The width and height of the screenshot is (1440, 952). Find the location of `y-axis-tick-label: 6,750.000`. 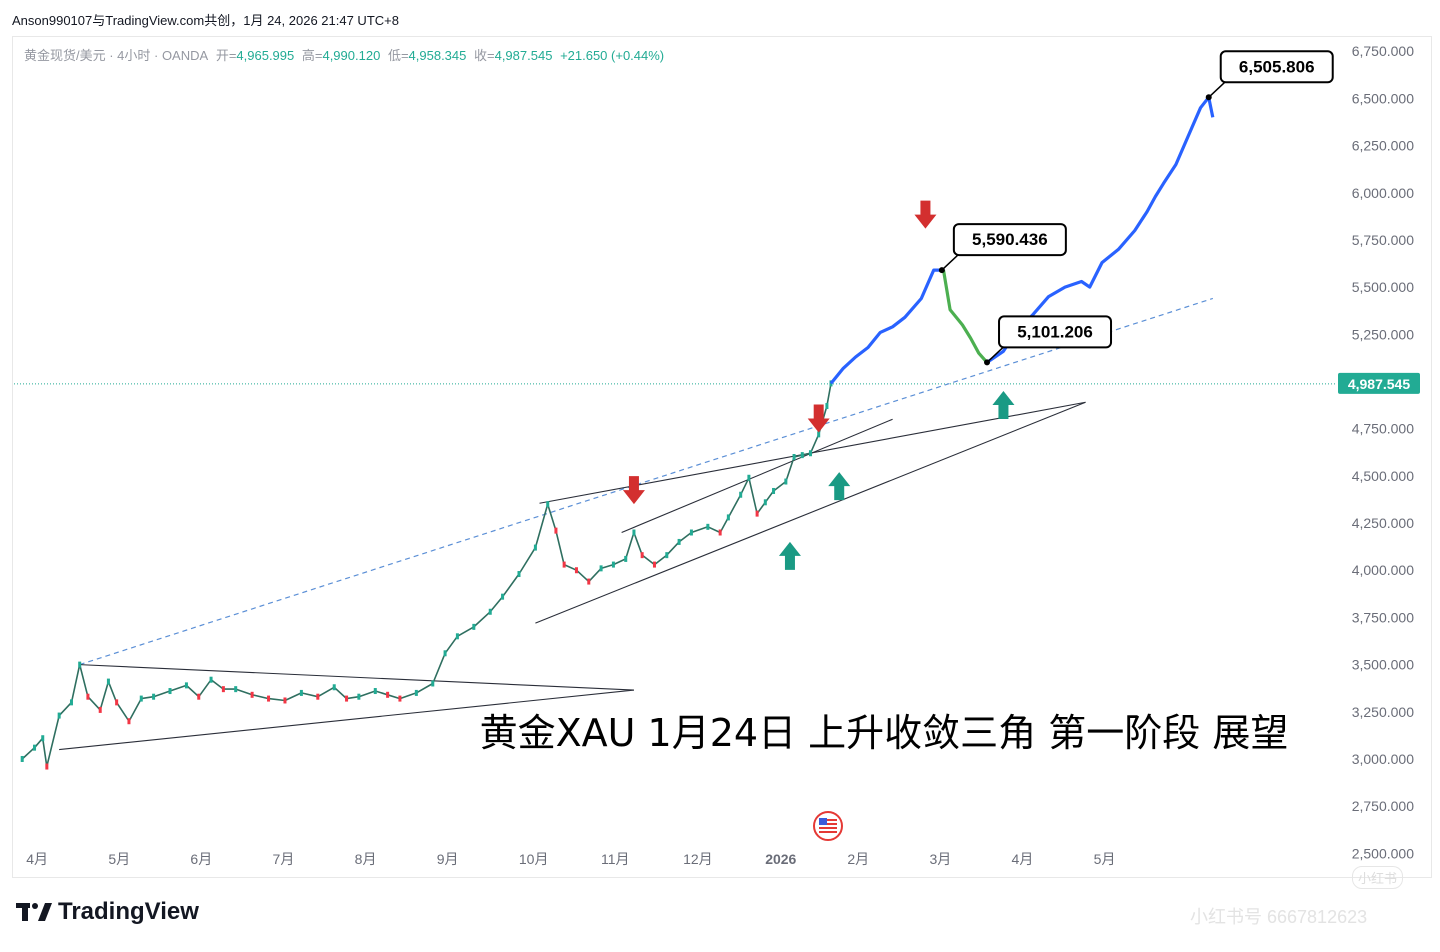

y-axis-tick-label: 6,750.000 is located at coordinates (1383, 51).